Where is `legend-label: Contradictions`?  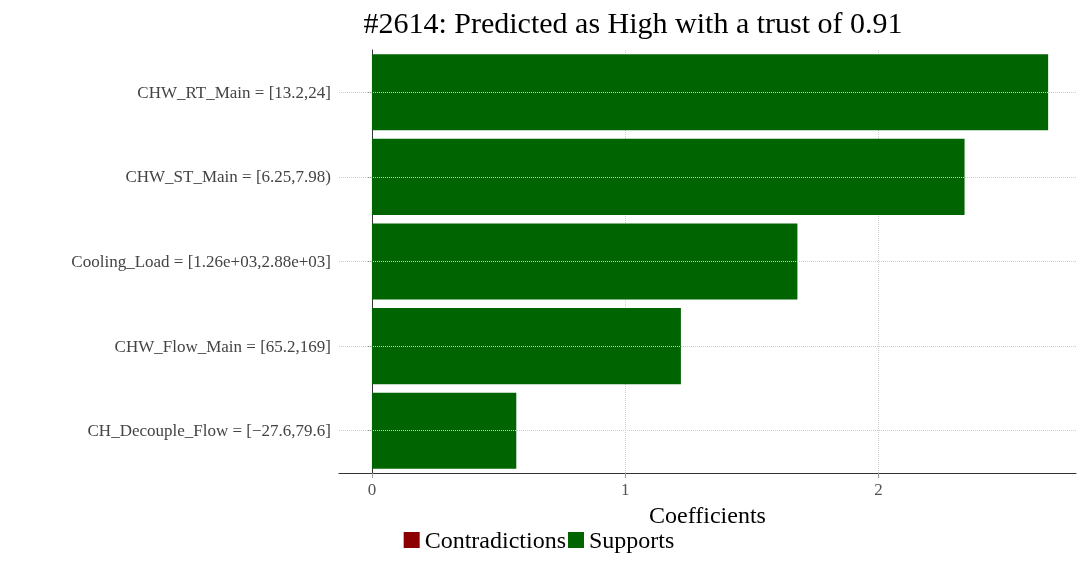
legend-label: Contradictions is located at coordinates (495, 540).